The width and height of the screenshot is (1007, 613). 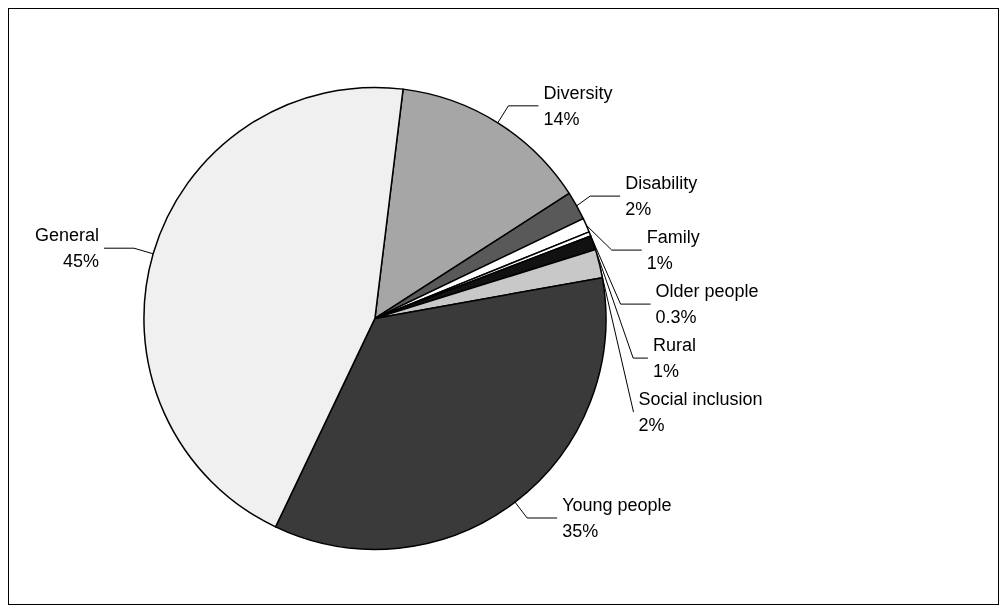 I want to click on slice-label: Rural, so click(x=674, y=345).